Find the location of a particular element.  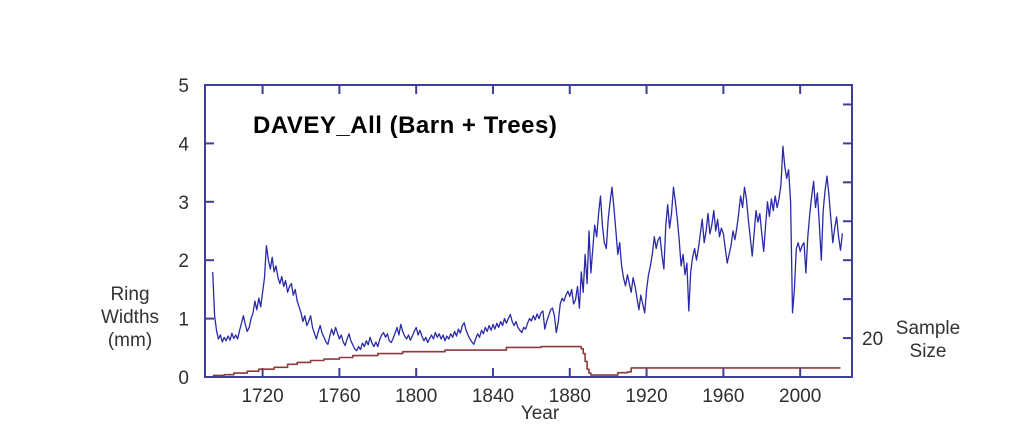

x-axis-title: Year is located at coordinates (540, 413).